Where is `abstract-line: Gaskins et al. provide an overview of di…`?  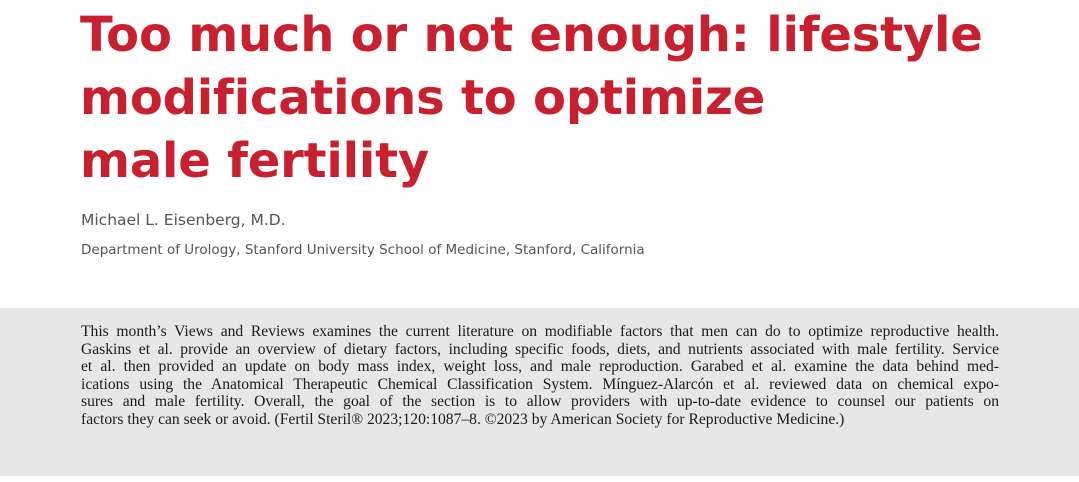
abstract-line: Gaskins et al. provide an overview of di… is located at coordinates (540, 349).